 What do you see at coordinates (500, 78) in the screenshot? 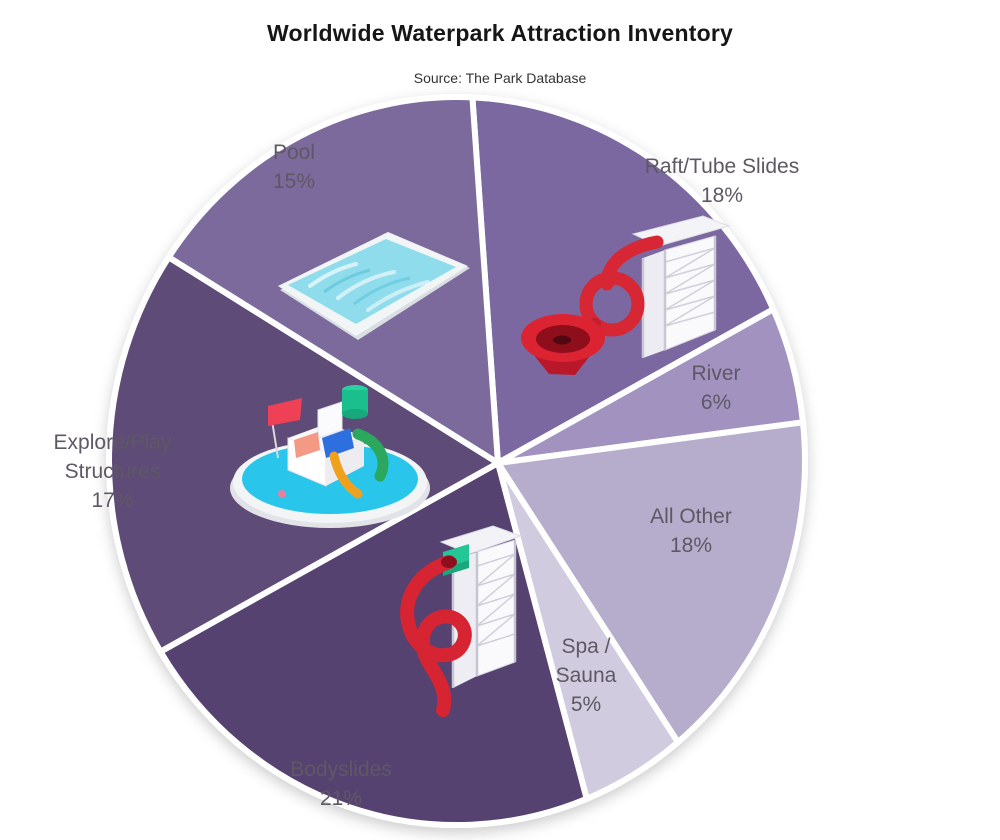
I see `source-caption: Source: The Park Database` at bounding box center [500, 78].